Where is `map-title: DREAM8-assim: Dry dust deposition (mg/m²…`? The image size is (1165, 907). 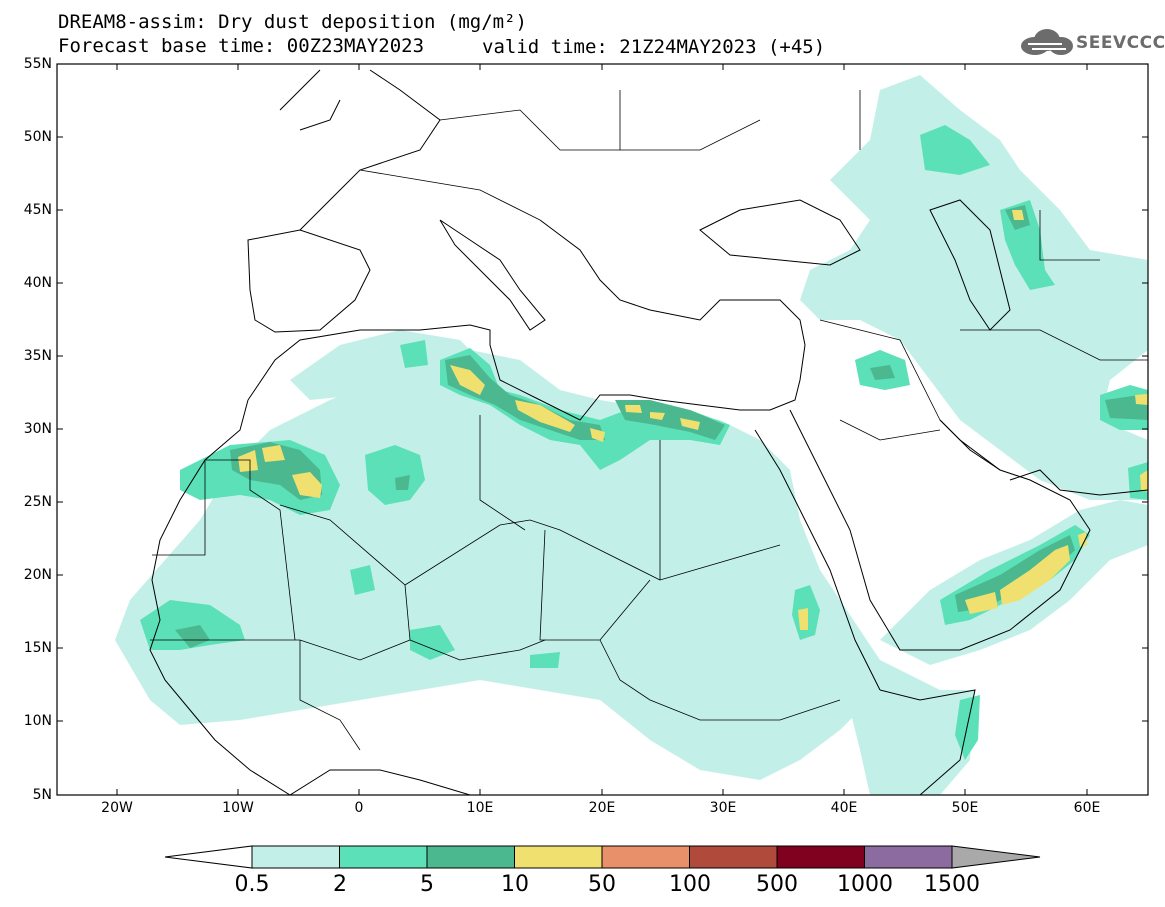 map-title: DREAM8-assim: Dry dust deposition (mg/m²… is located at coordinates (292, 22).